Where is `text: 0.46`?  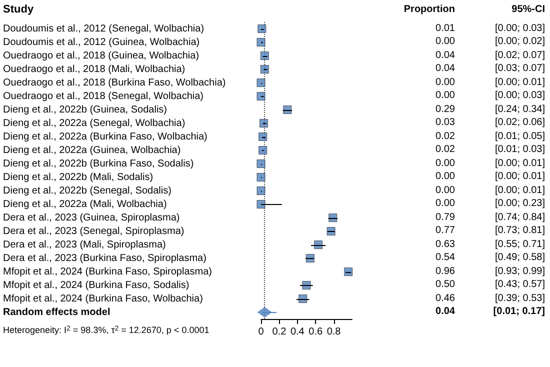
text: 0.46 is located at coordinates (445, 298).